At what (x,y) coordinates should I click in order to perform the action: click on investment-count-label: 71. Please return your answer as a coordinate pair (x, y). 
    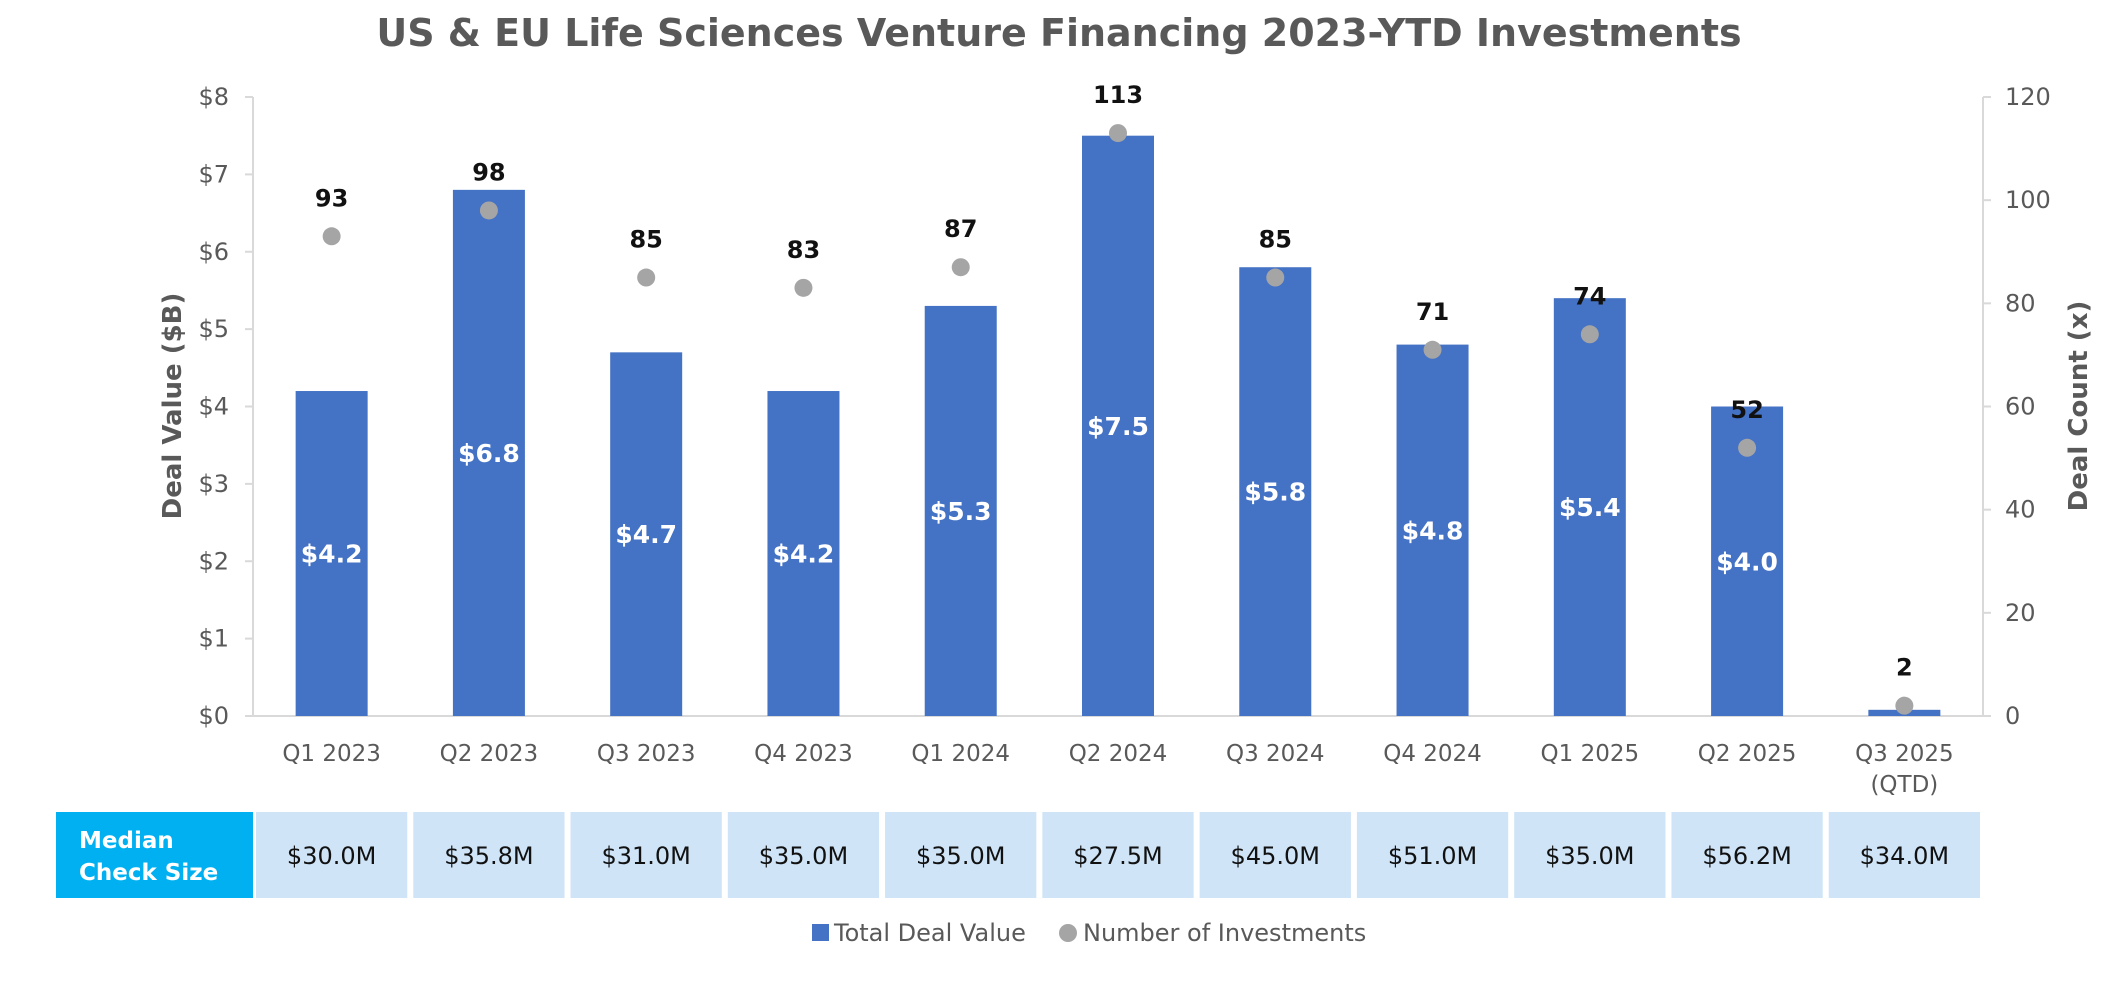
    Looking at the image, I should click on (1432, 312).